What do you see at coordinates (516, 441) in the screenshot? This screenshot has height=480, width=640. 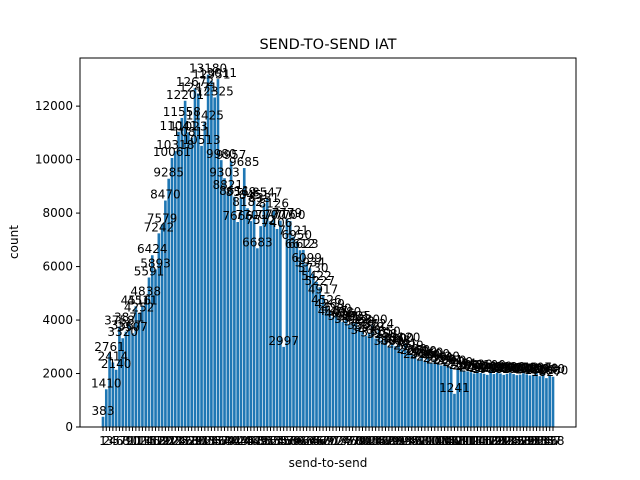 I see `x-tick-label: 127` at bounding box center [516, 441].